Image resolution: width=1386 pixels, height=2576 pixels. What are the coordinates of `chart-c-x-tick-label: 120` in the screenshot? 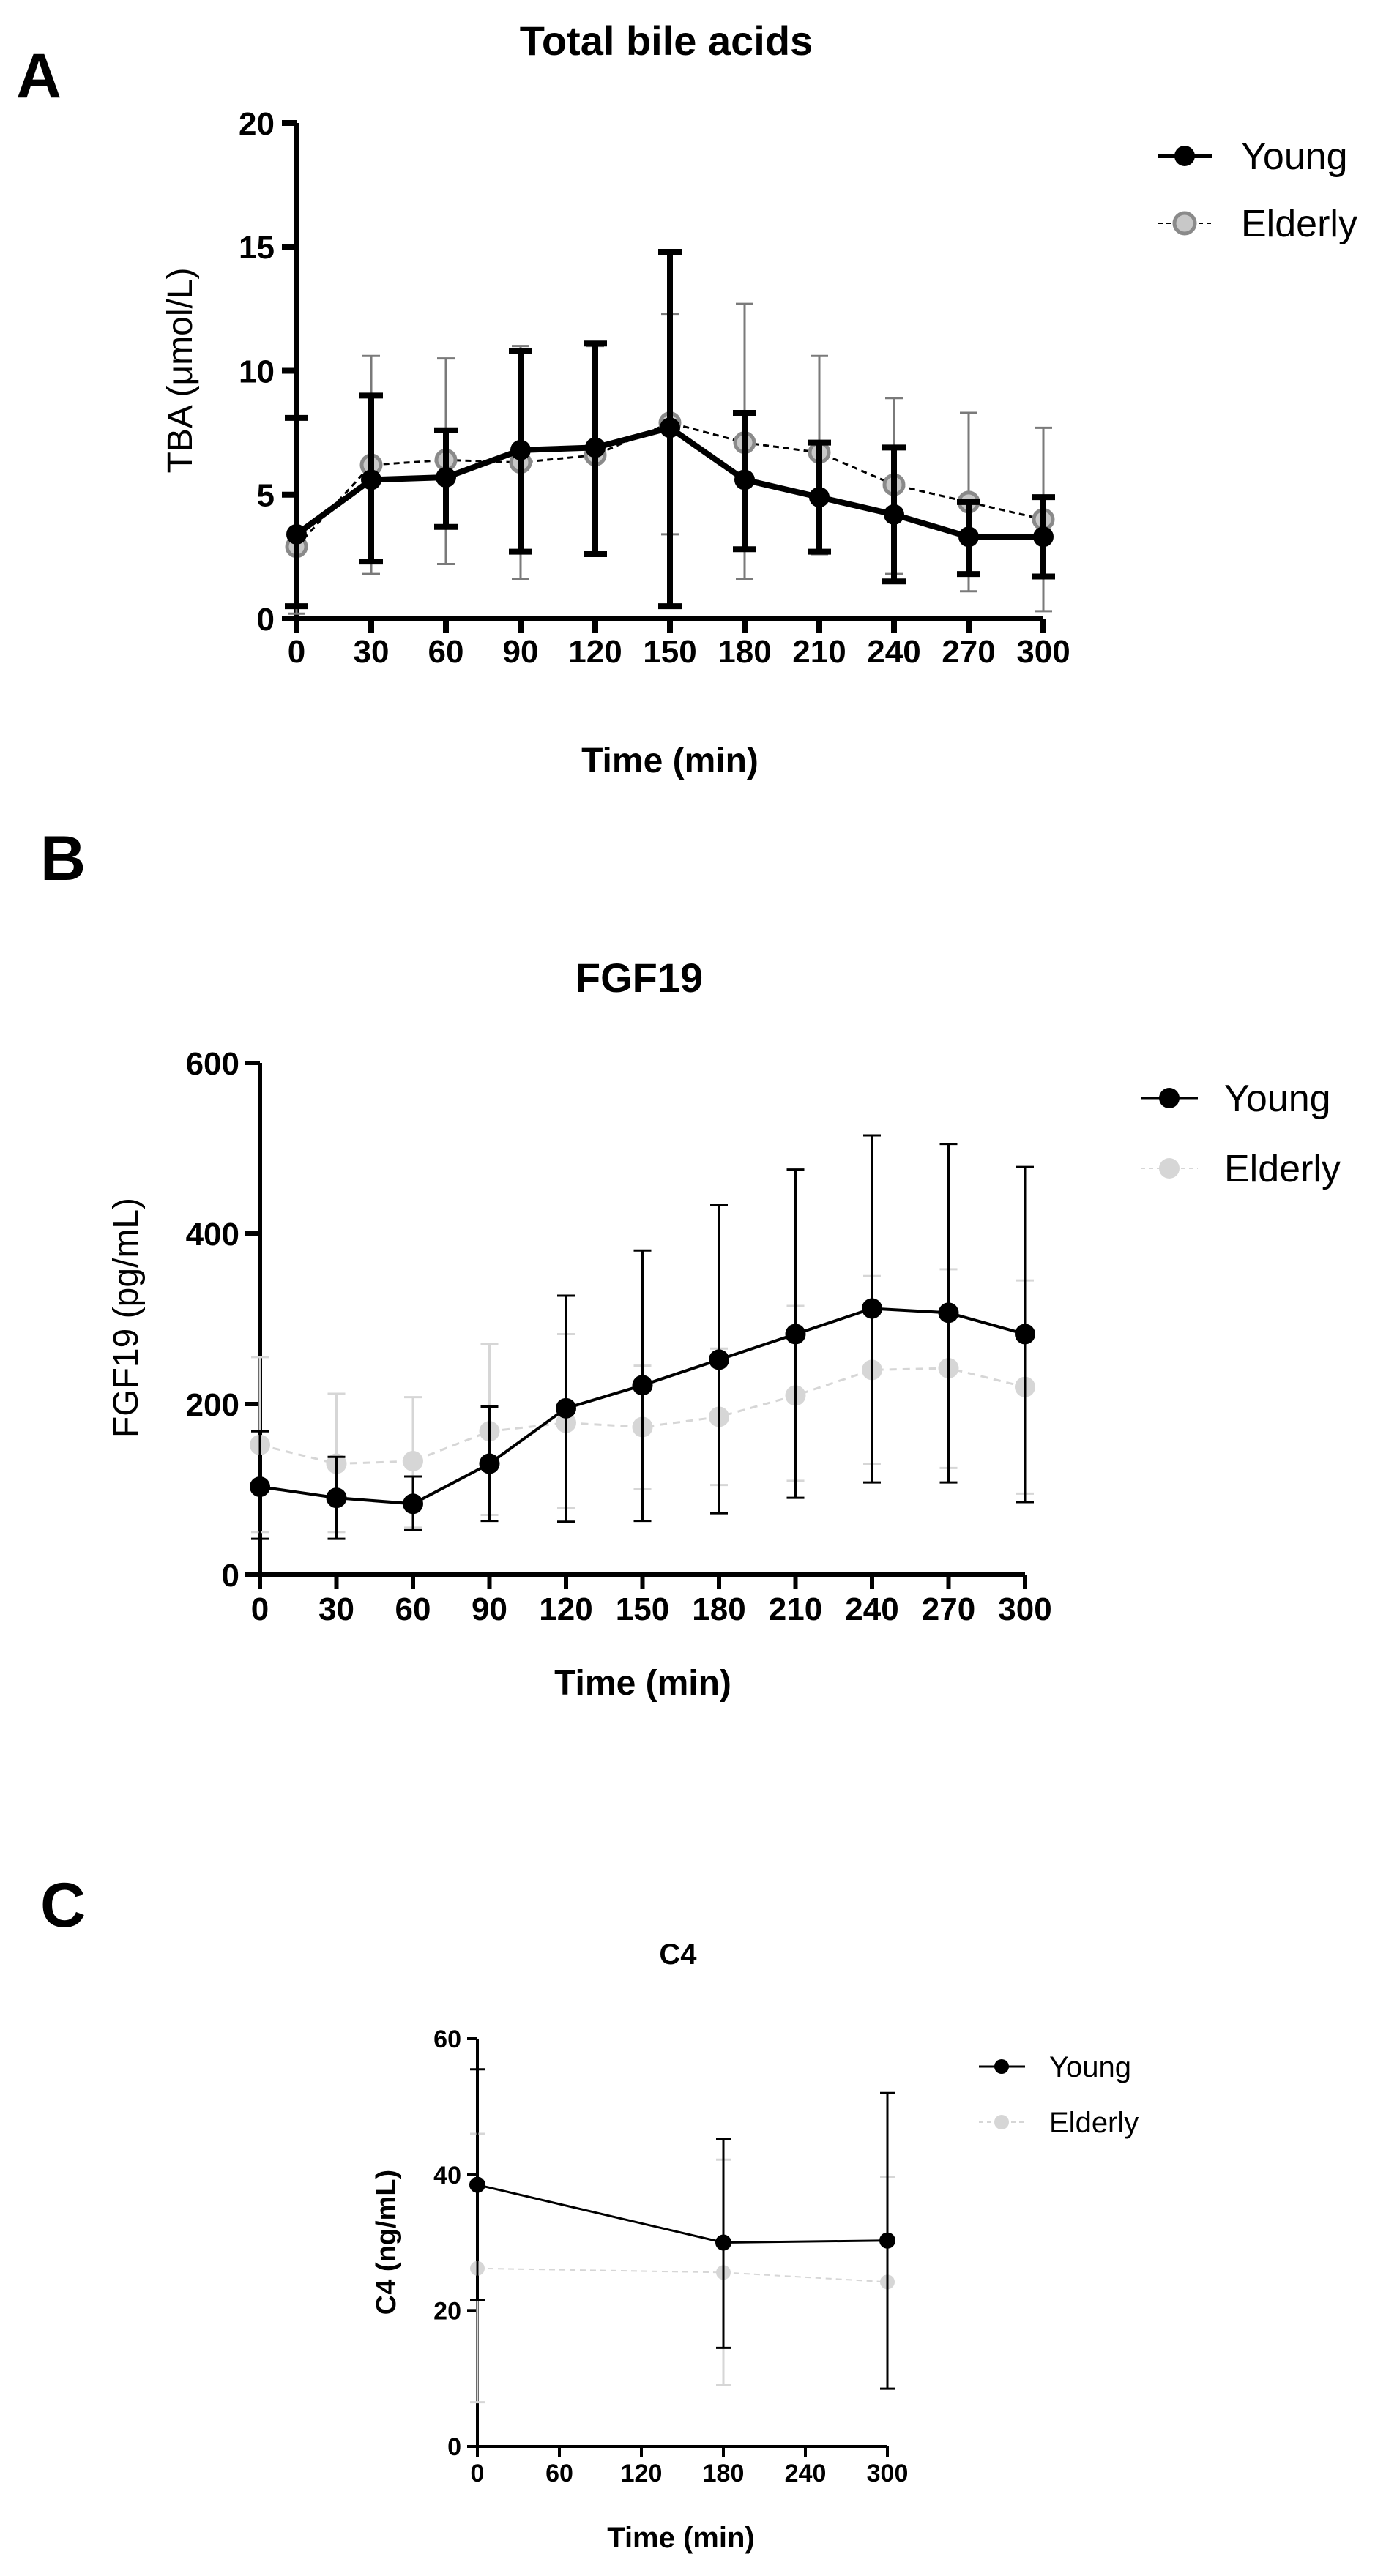 It's located at (642, 2473).